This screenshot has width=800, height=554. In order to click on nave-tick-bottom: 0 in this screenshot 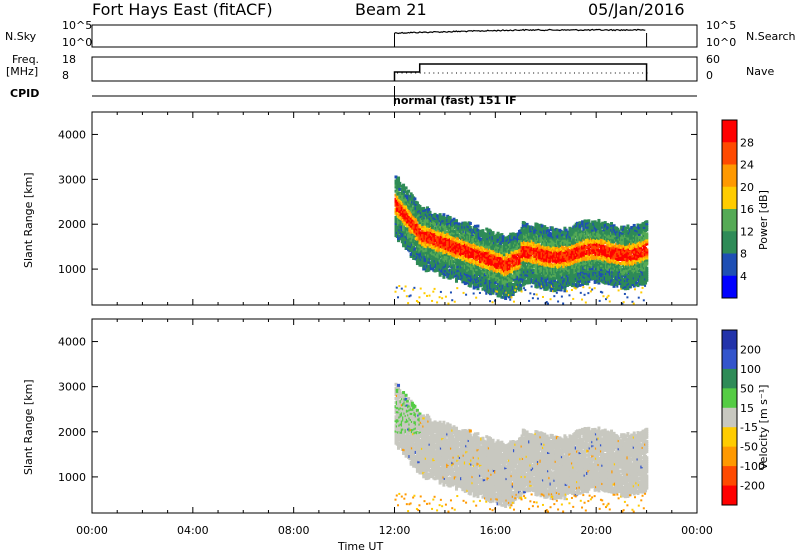, I will do `click(709, 75)`.